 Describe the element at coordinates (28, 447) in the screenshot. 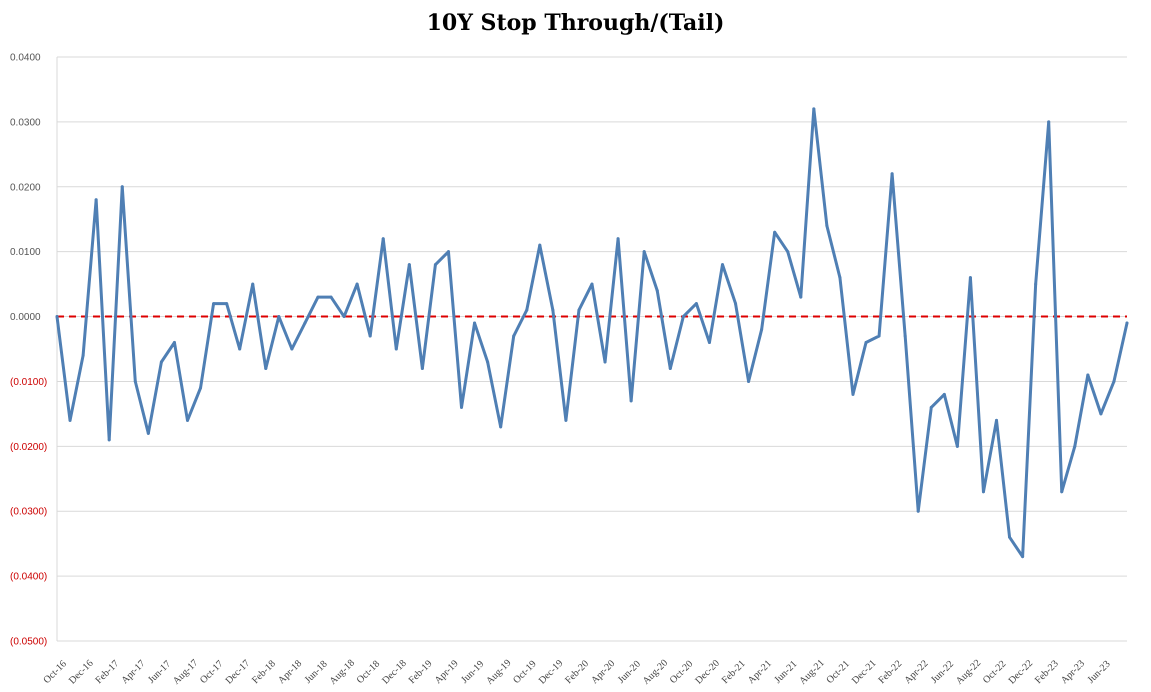

I see `y-tick-label: (0.0200)` at that location.